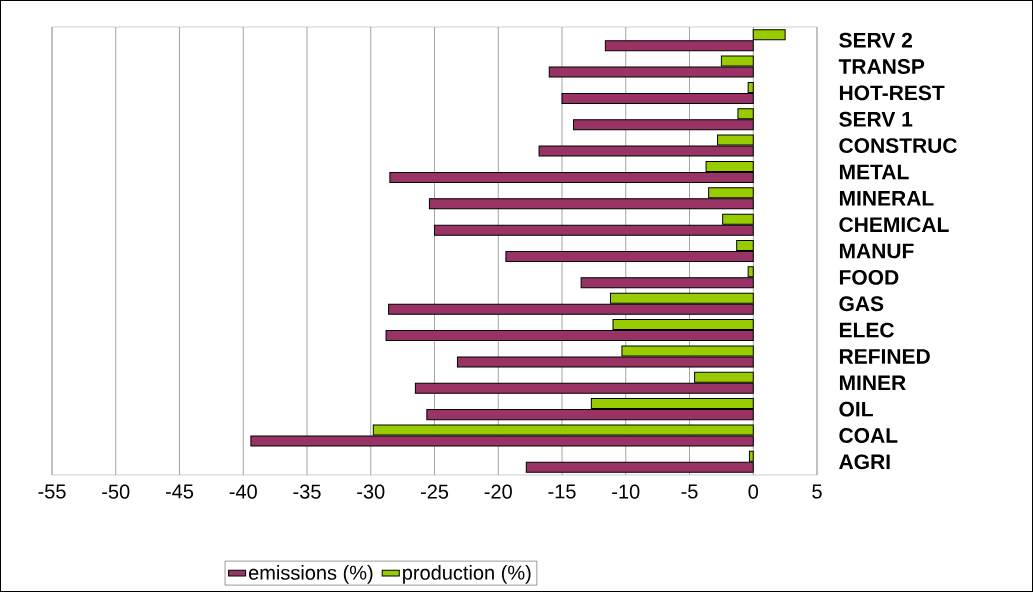 The height and width of the screenshot is (592, 1033). What do you see at coordinates (876, 119) in the screenshot?
I see `y-tick-label: SERV 1` at bounding box center [876, 119].